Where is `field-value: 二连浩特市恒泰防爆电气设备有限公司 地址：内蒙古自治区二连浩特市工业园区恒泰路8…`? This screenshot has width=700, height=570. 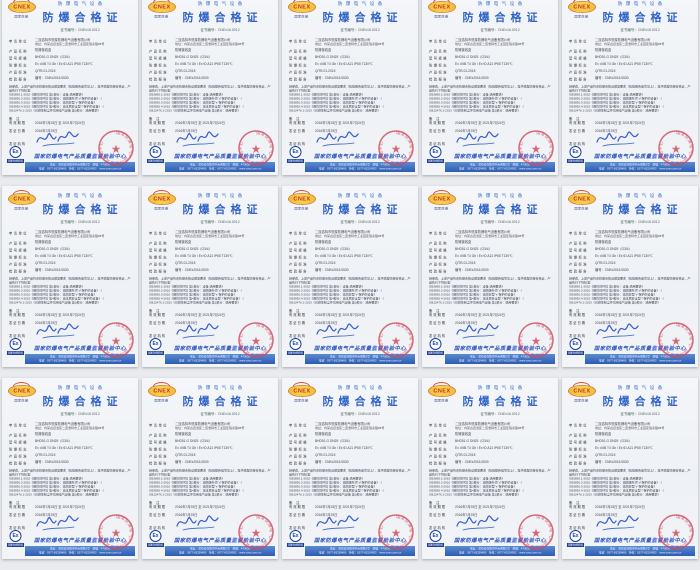
field-value: 二连浩特市恒泰防爆电气设备有限公司 地址：内蒙古自治区二连浩特市工业园区恒泰路8… is located at coordinates (349, 235).